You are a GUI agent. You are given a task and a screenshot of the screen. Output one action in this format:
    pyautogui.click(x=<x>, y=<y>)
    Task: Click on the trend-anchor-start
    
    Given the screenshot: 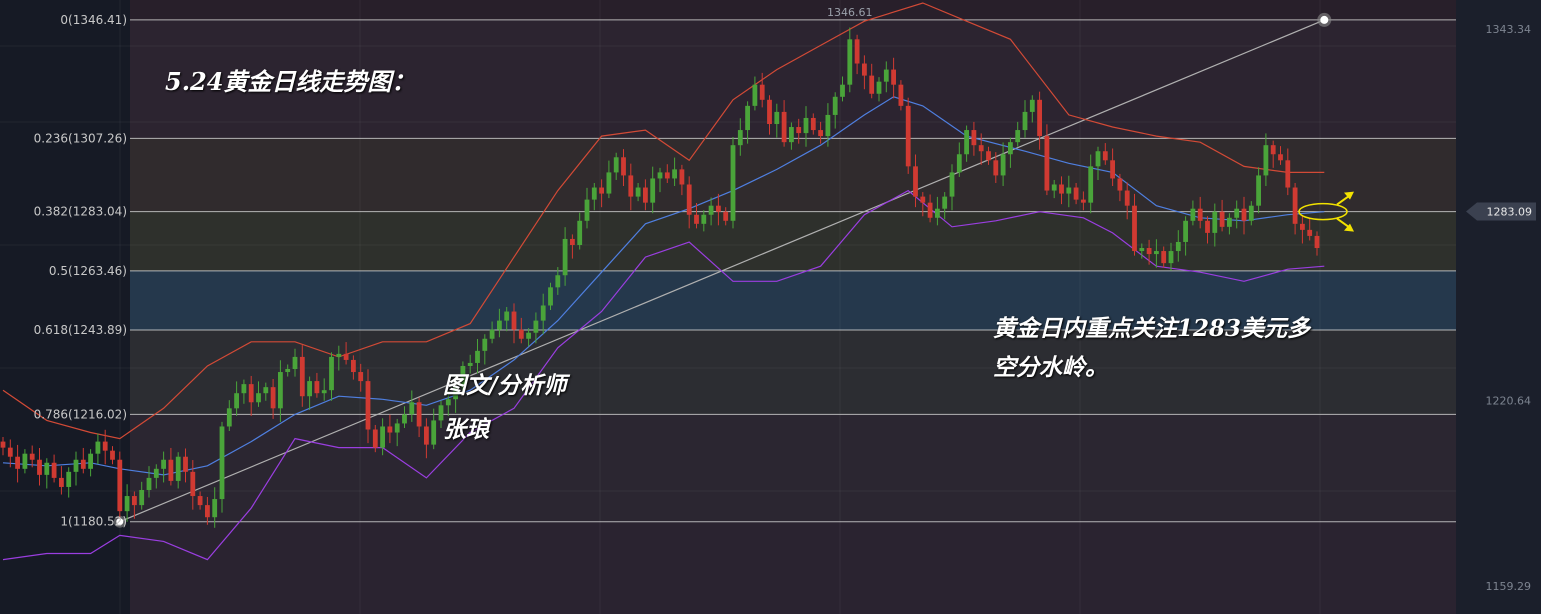 What is the action you would take?
    pyautogui.click(x=120, y=522)
    